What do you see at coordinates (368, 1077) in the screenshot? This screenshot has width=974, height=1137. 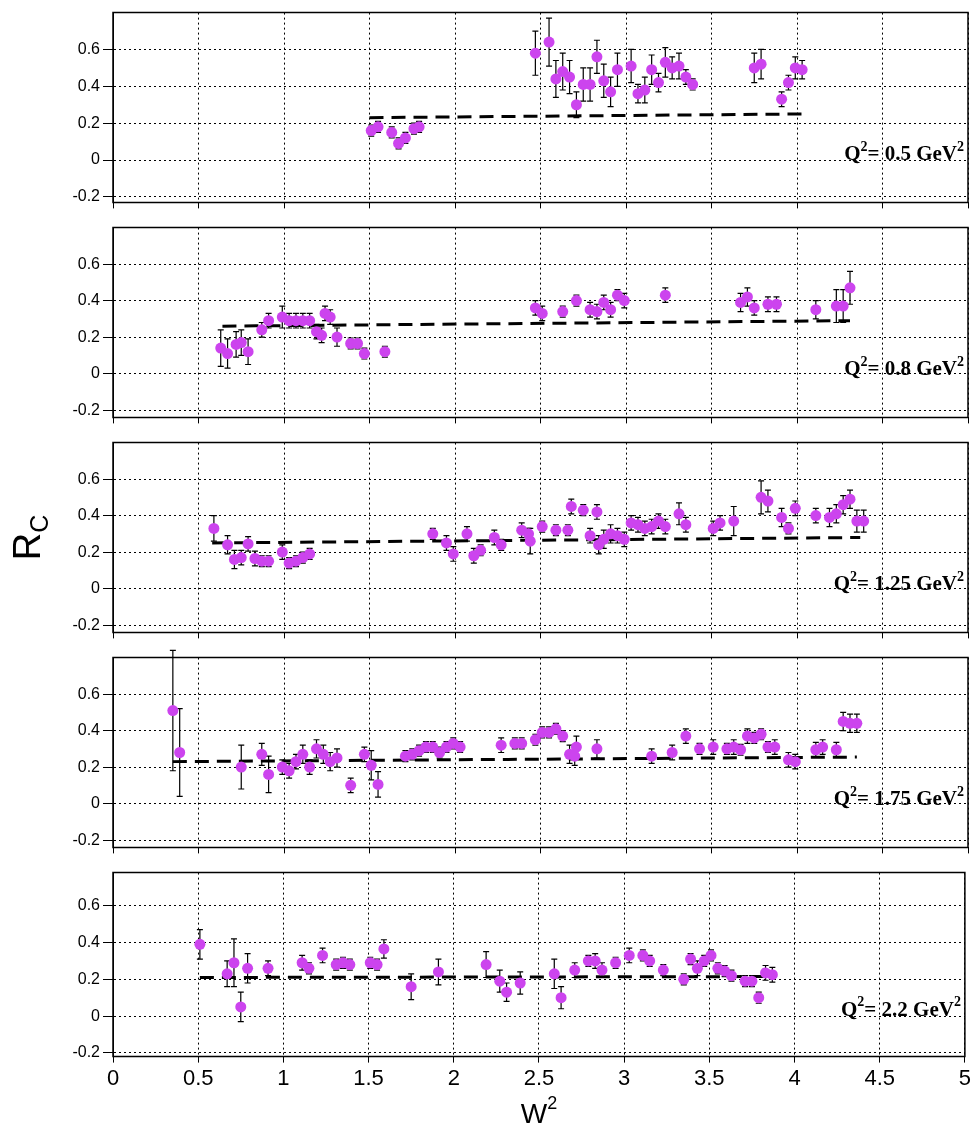 I see `x-tick-label: 1.5` at bounding box center [368, 1077].